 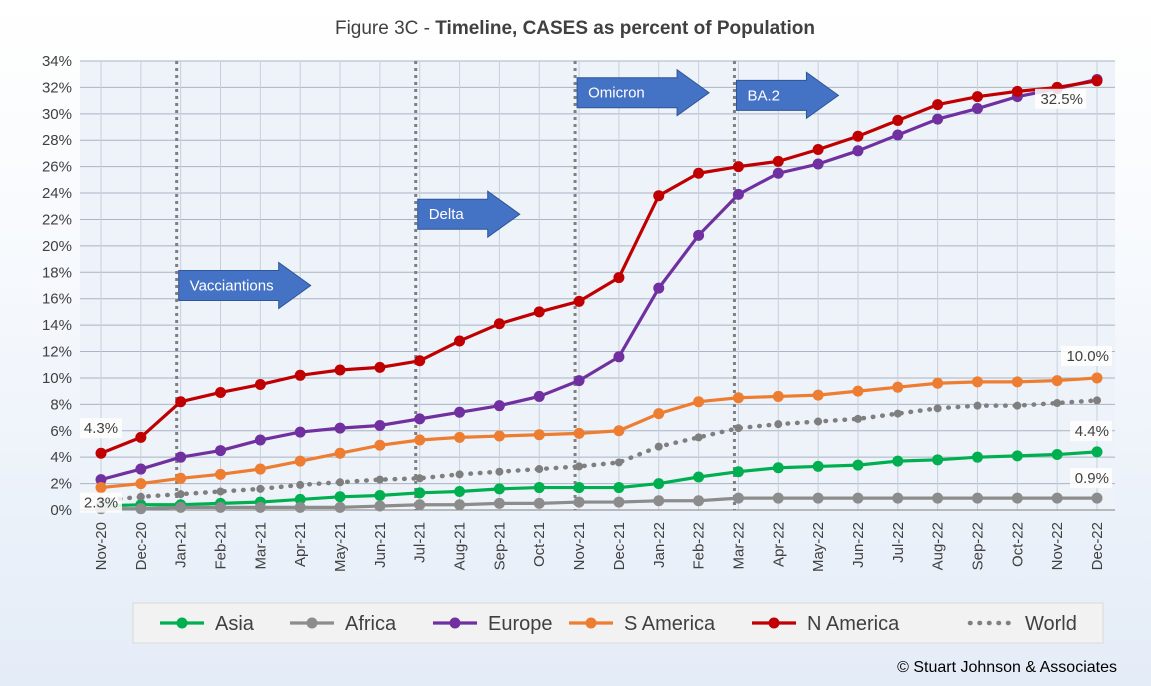 What do you see at coordinates (57, 193) in the screenshot?
I see `y-tick-label: 24%` at bounding box center [57, 193].